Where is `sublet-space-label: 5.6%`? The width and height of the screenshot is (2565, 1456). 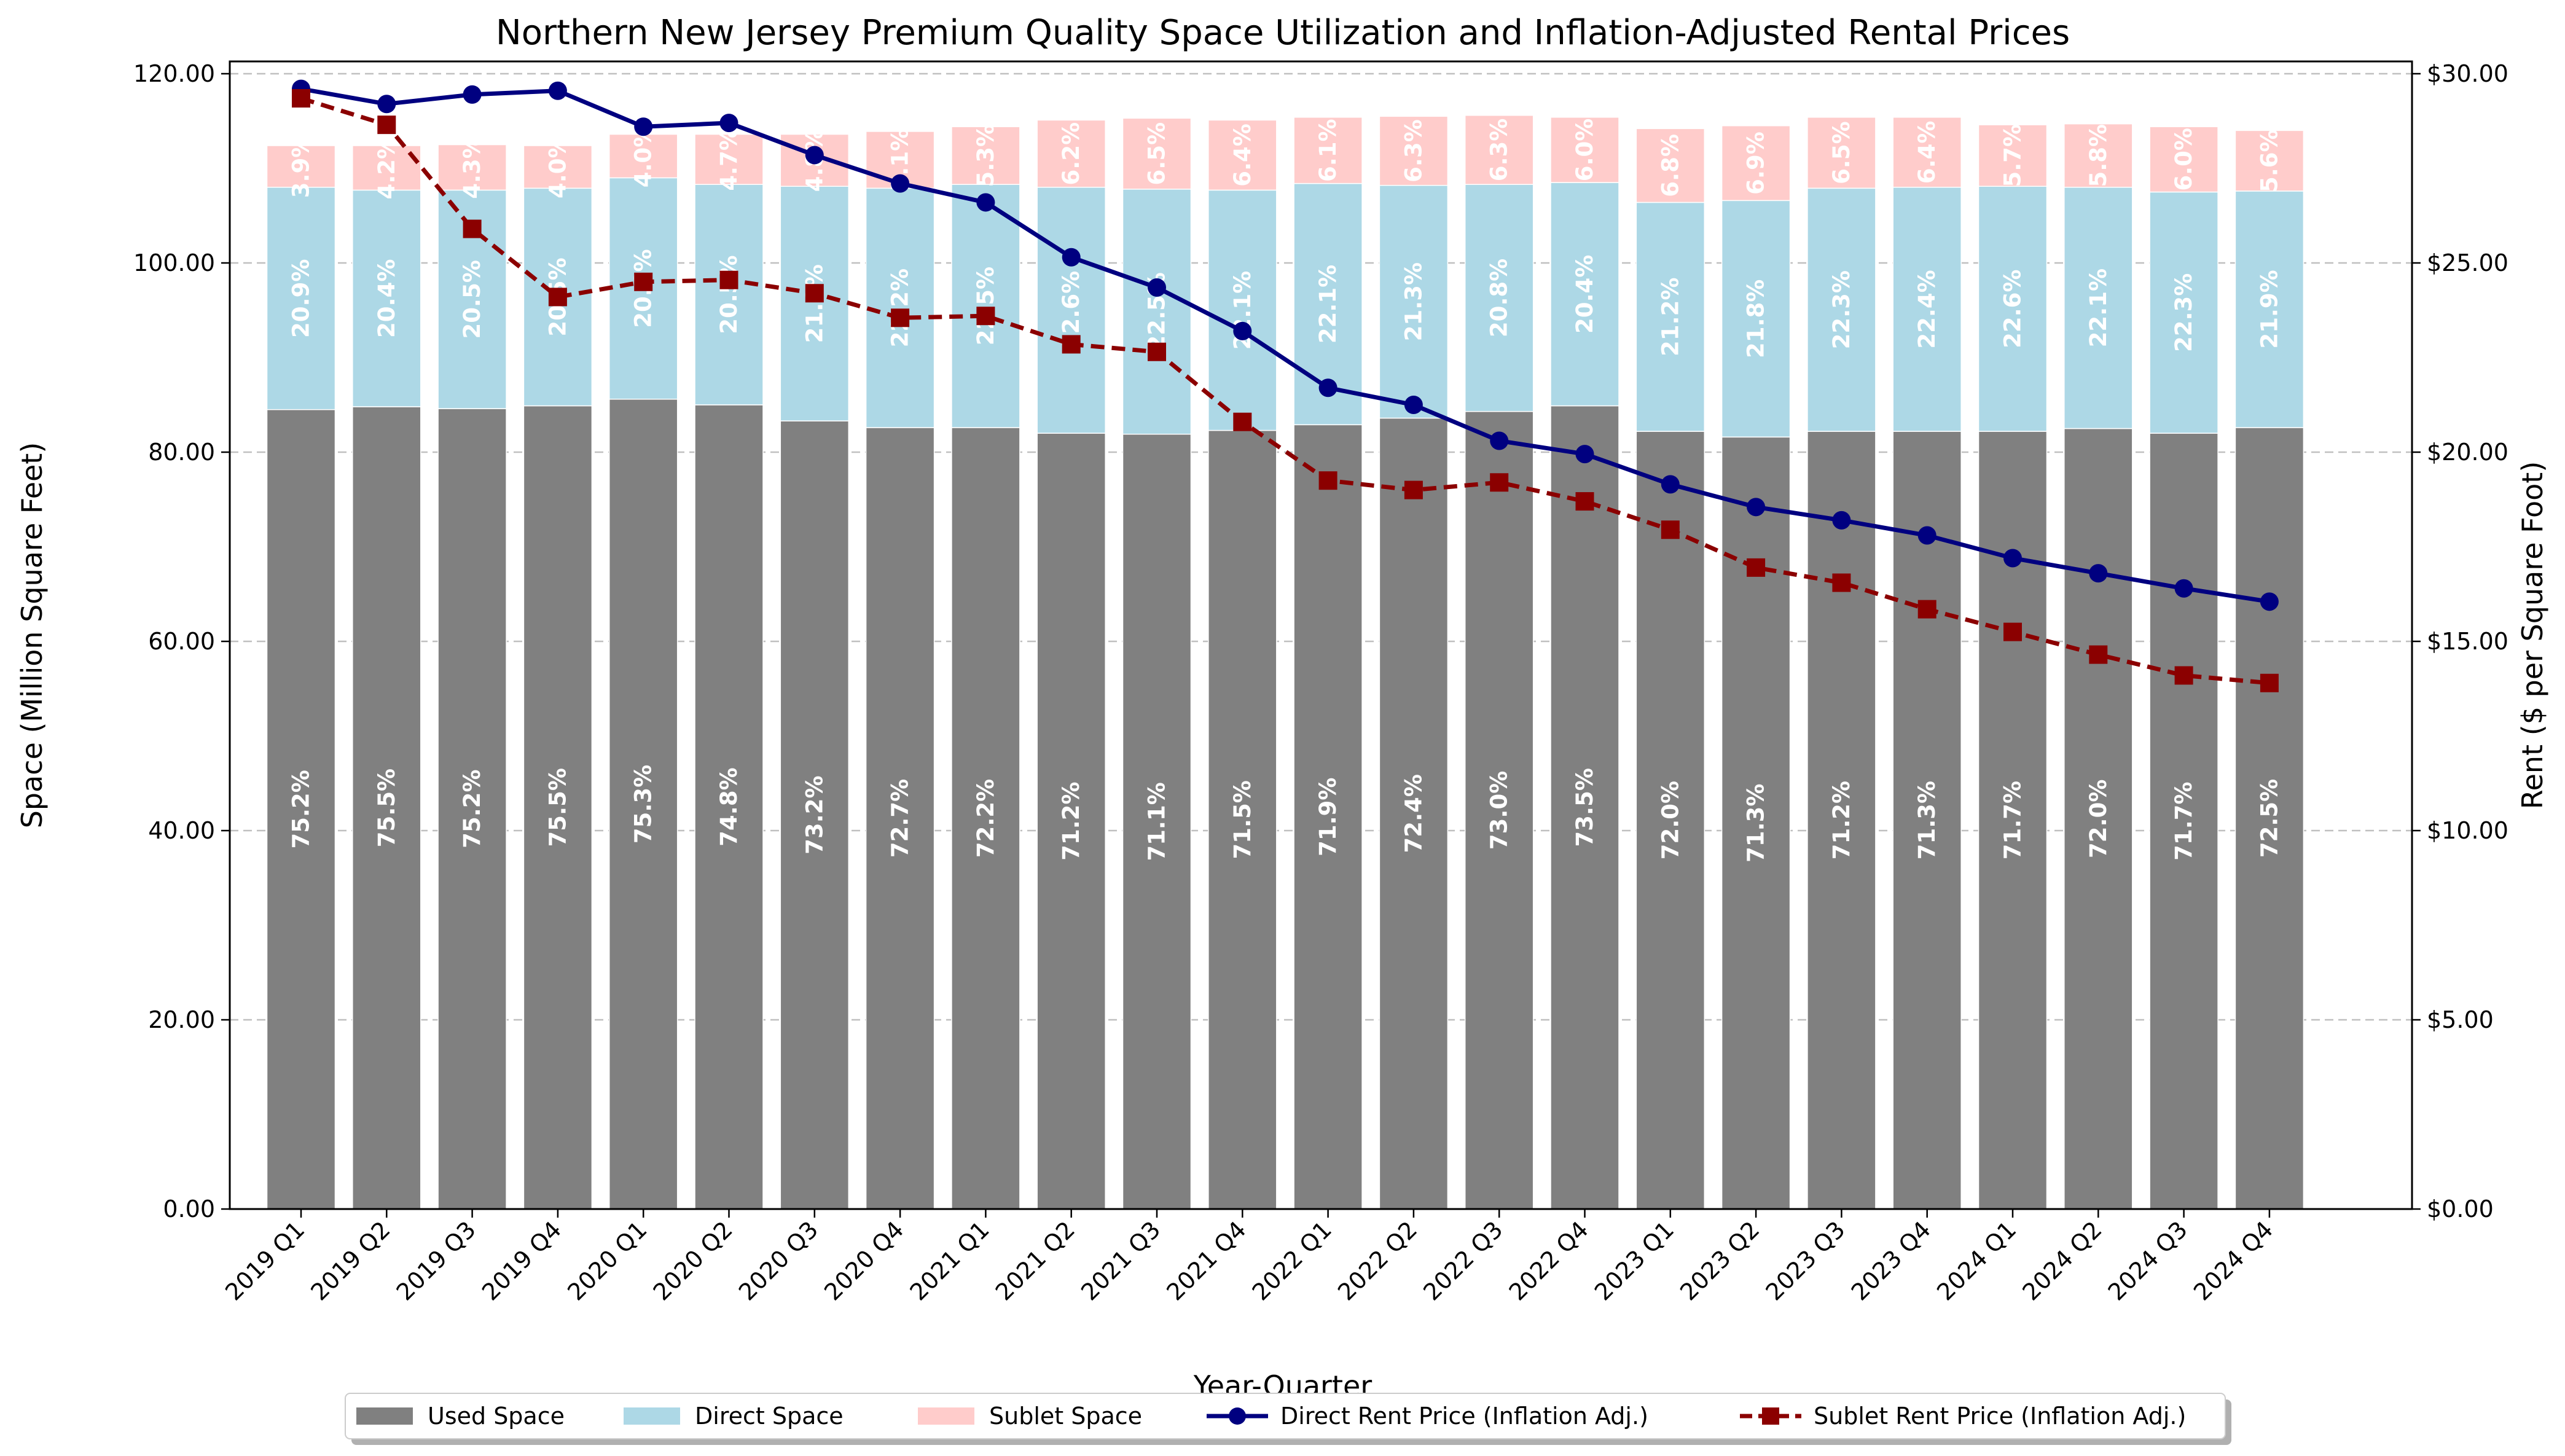
sublet-space-label: 5.6% is located at coordinates (2269, 160).